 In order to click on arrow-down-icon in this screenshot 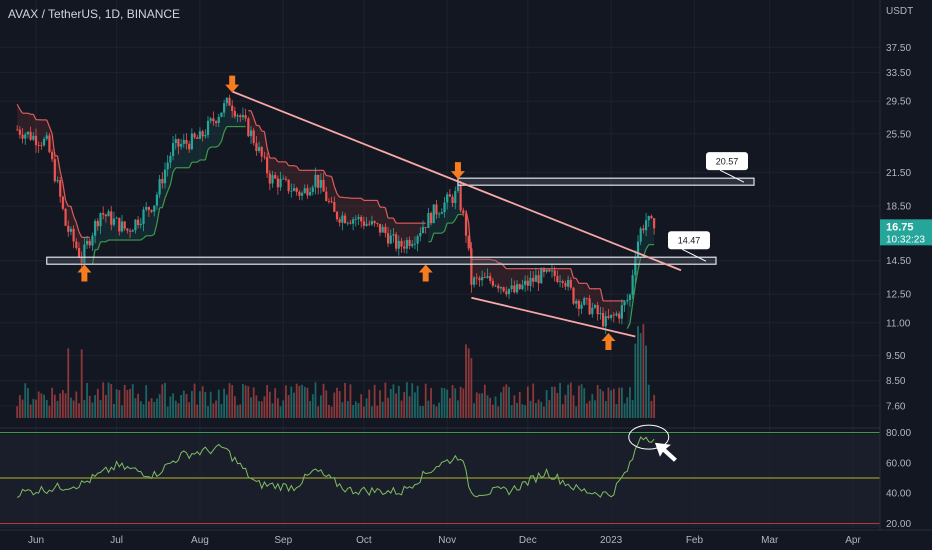, I will do `click(232, 84)`.